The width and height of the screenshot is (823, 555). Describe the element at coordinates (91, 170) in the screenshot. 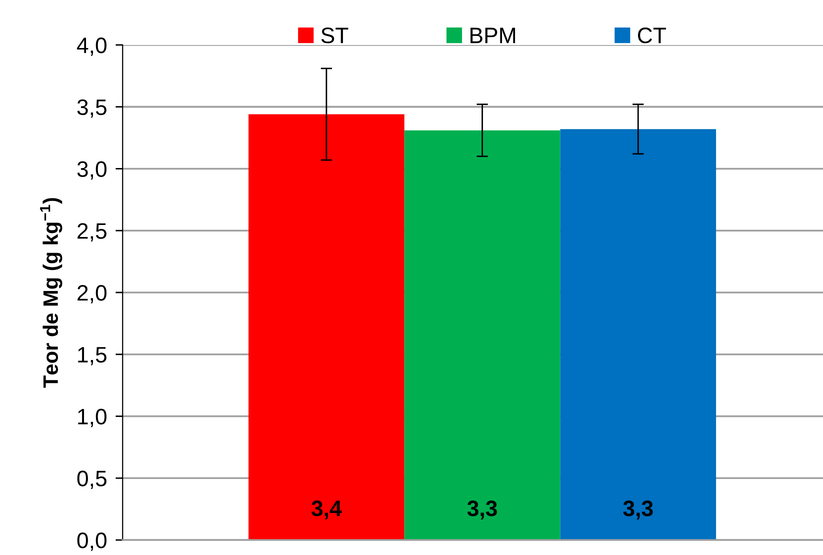

I see `y-tick-label: 3,0` at that location.